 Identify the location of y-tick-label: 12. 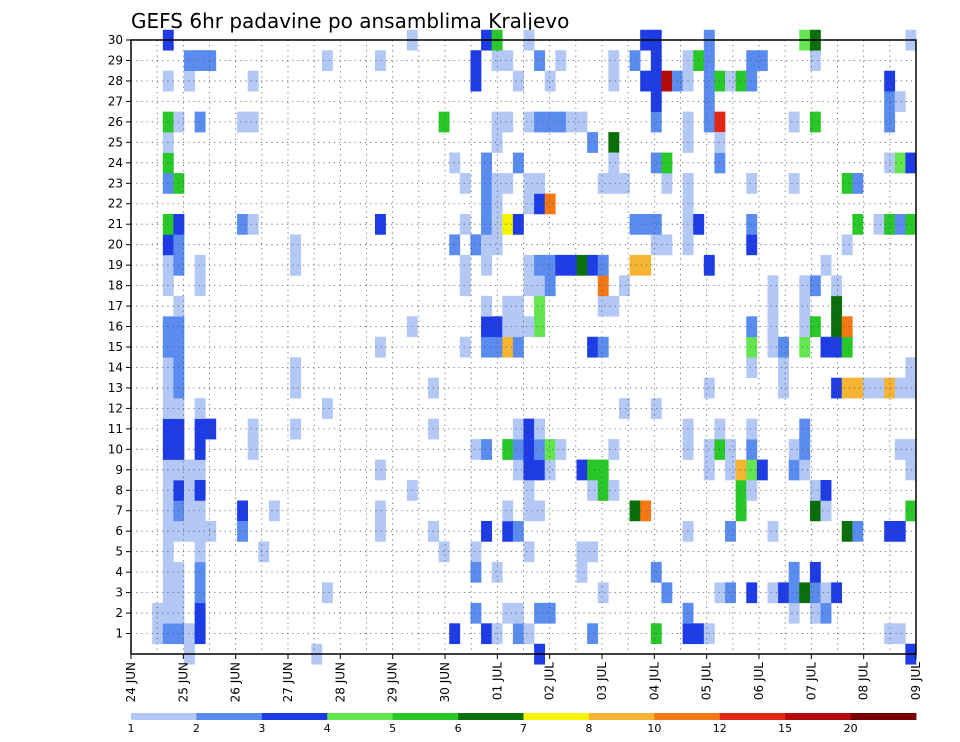
(115, 408).